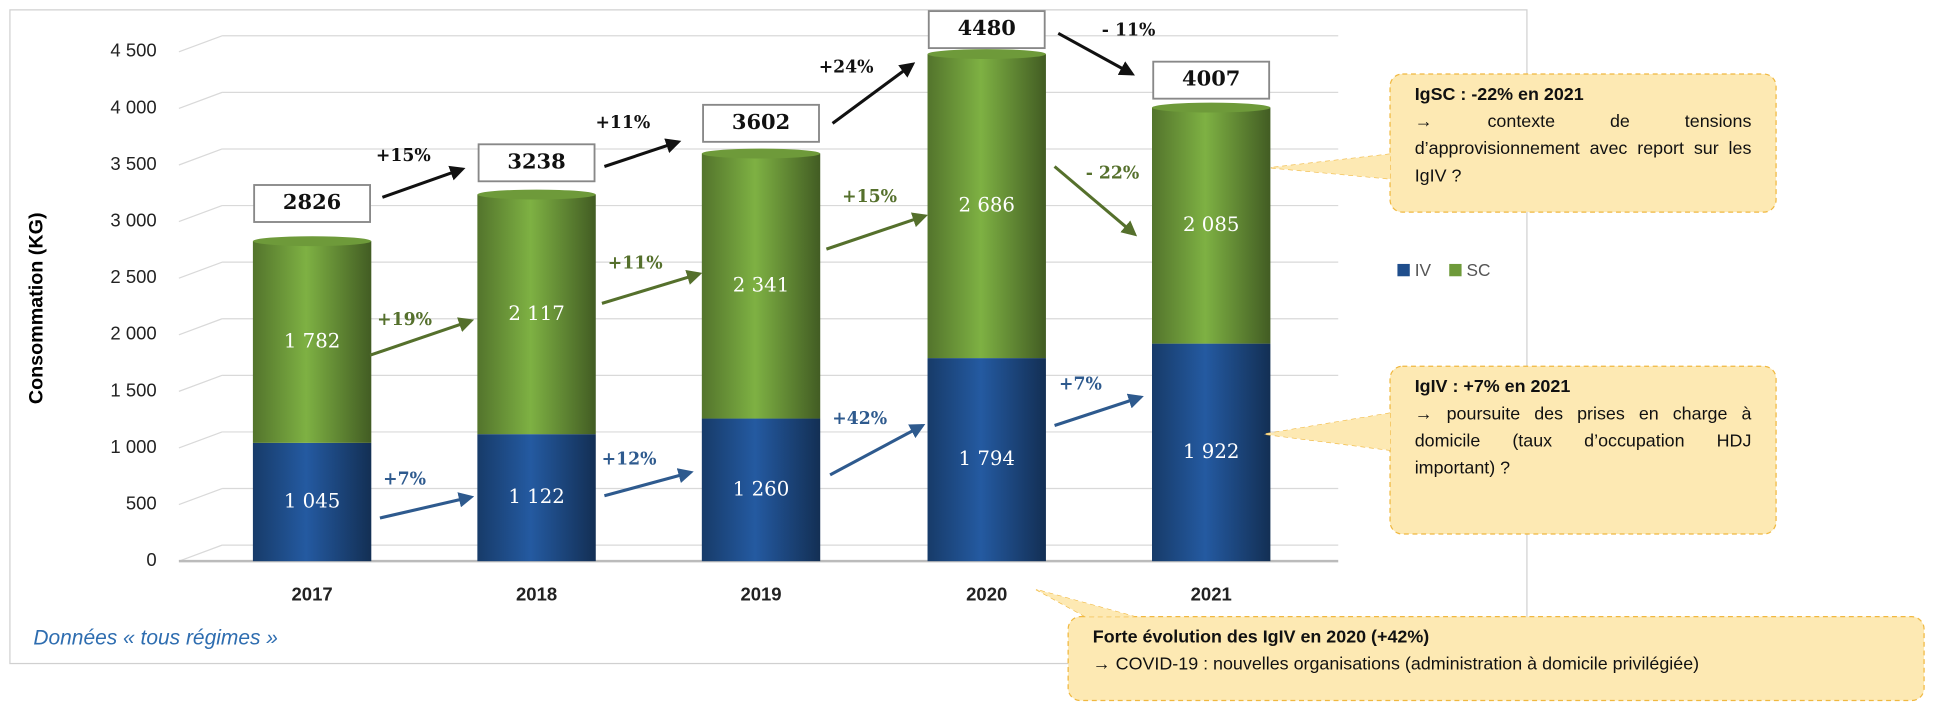 The height and width of the screenshot is (703, 1934). What do you see at coordinates (859, 419) in the screenshot?
I see `change-label: +42%` at bounding box center [859, 419].